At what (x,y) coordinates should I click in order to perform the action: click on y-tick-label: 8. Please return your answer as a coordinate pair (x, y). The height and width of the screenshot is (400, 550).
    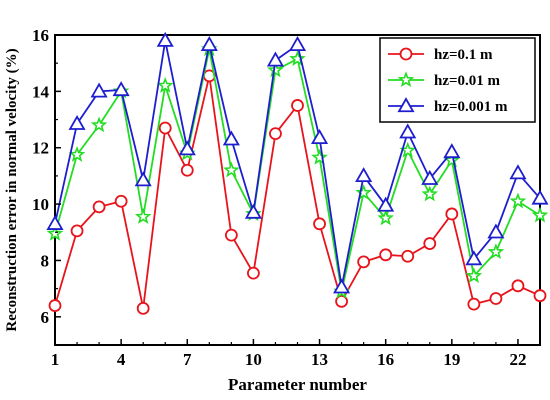
    Looking at the image, I should click on (45, 260).